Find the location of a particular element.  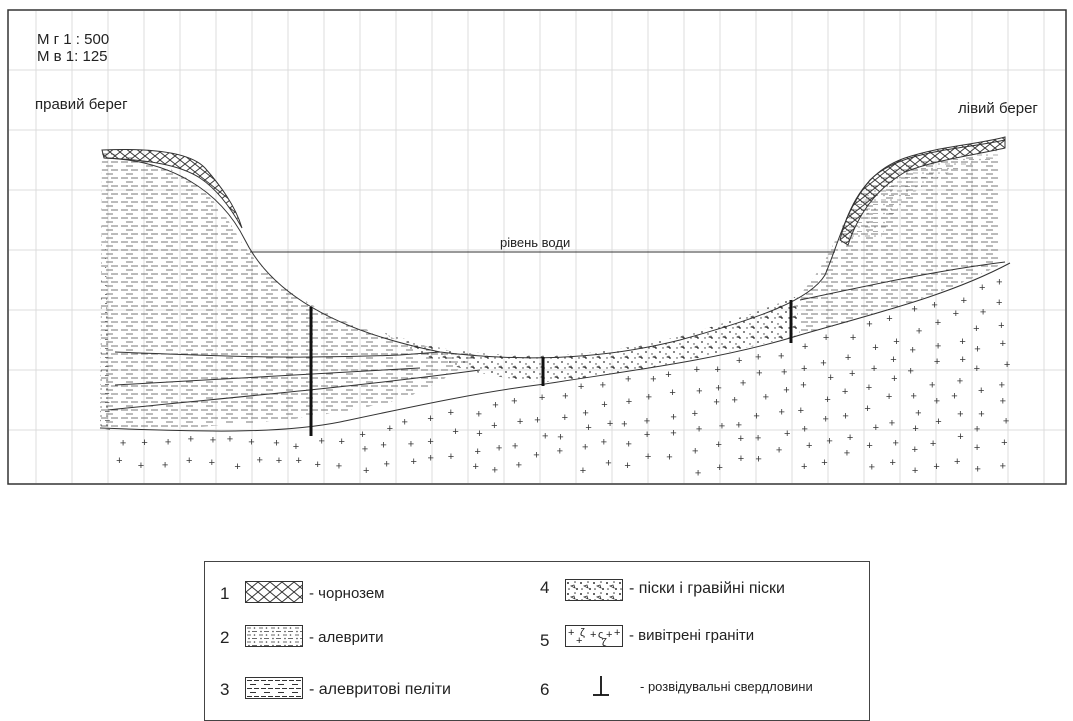

silt-layer-right-bank is located at coordinates (105, 290).